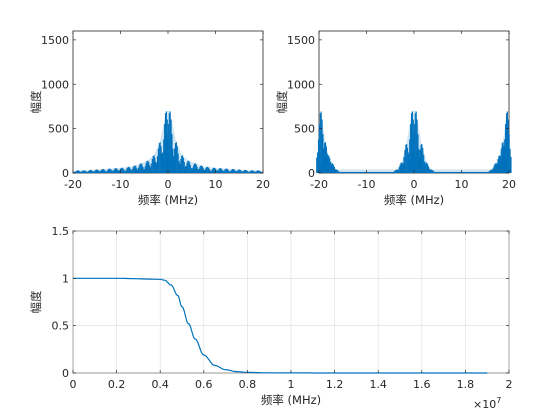 The image size is (560, 420). Describe the element at coordinates (117, 384) in the screenshot. I see `x-tick-label: 0.2` at that location.